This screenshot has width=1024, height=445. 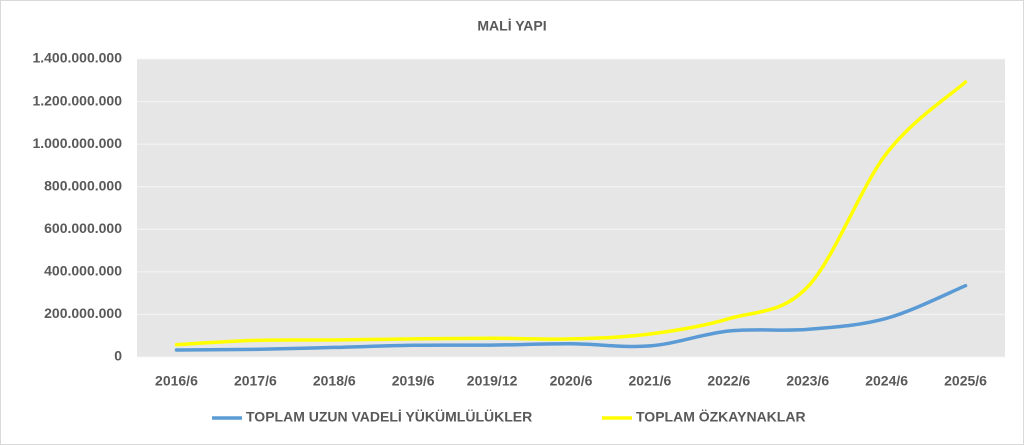 I want to click on y-tick-label: 1.000.000.000, so click(x=77, y=143).